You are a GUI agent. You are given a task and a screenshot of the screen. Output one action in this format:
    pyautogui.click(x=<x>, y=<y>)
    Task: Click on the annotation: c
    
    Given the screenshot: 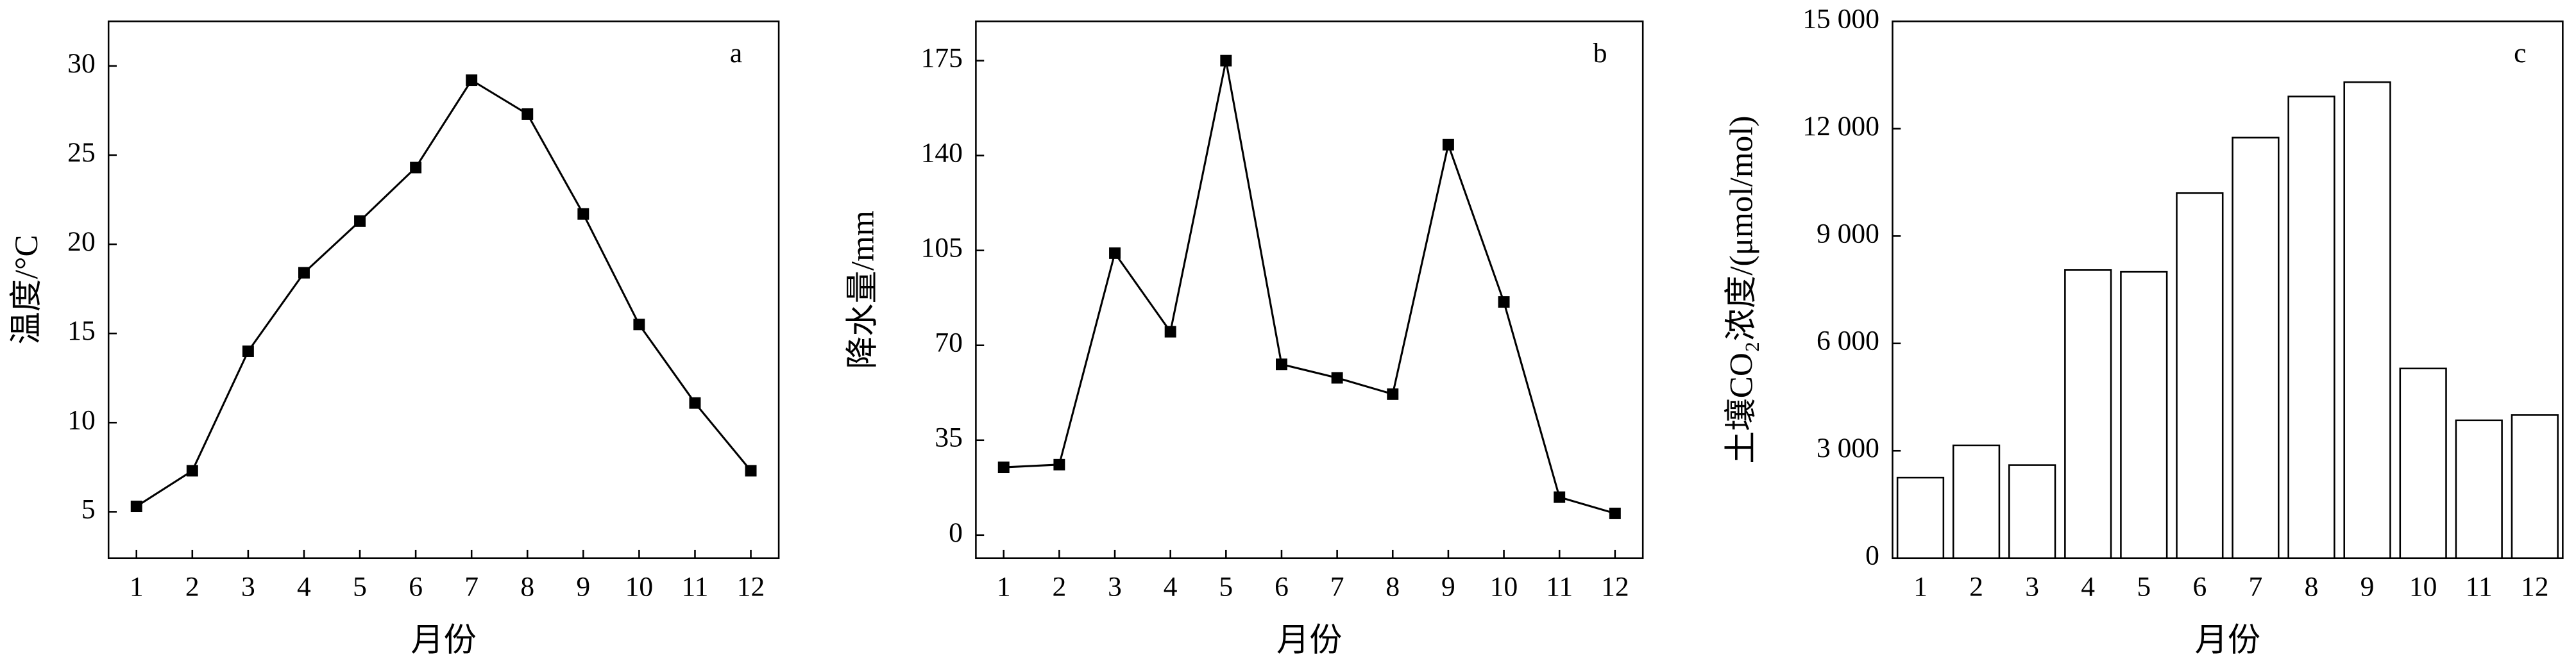 What is the action you would take?
    pyautogui.click(x=2520, y=53)
    